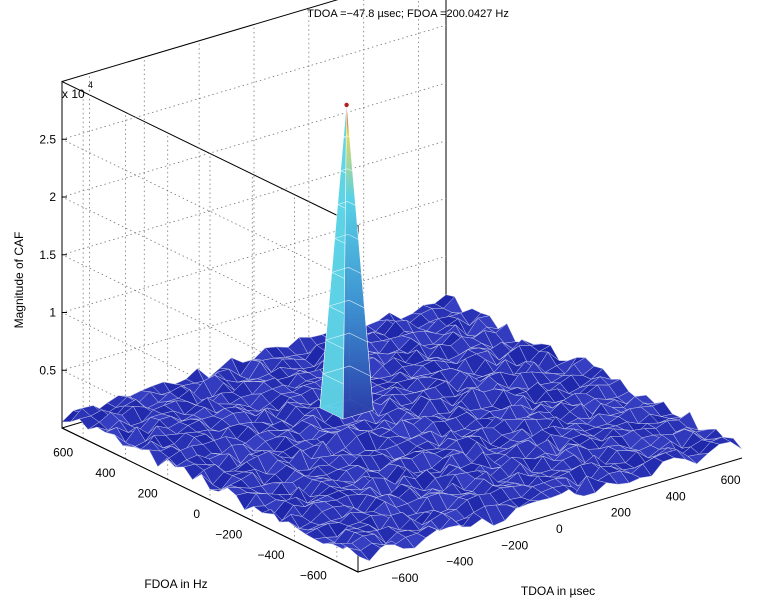 This screenshot has width=764, height=602. Describe the element at coordinates (73, 94) in the screenshot. I see `z-multiplier: x 10` at that location.